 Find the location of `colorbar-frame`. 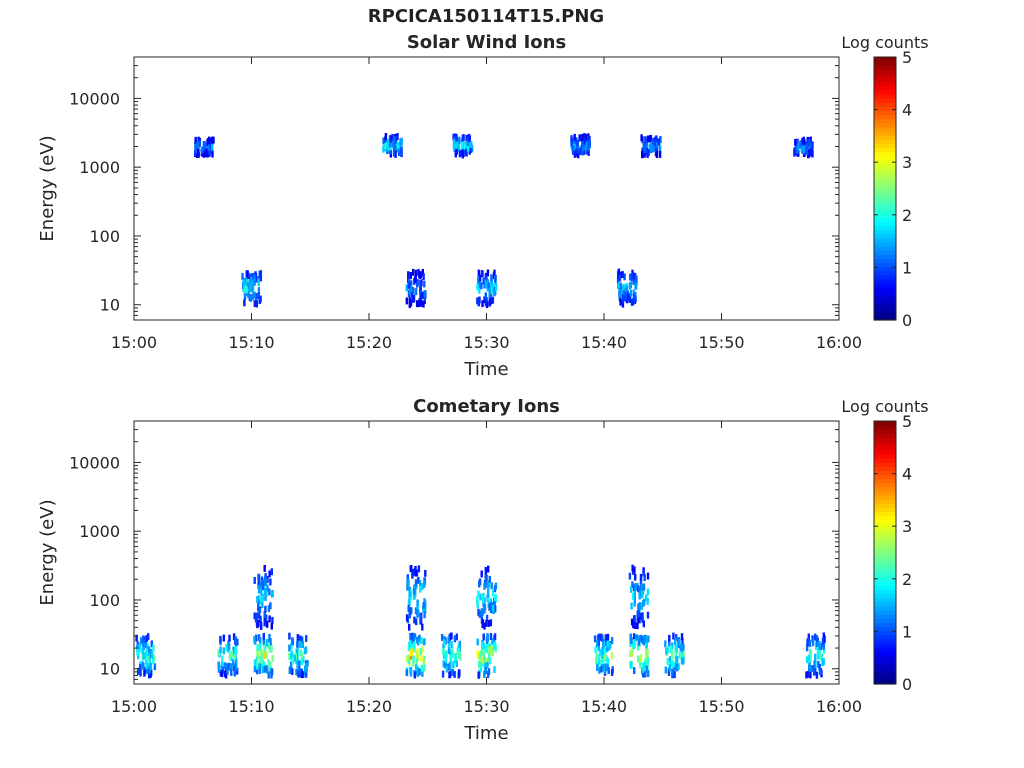

colorbar-frame is located at coordinates (885, 552).